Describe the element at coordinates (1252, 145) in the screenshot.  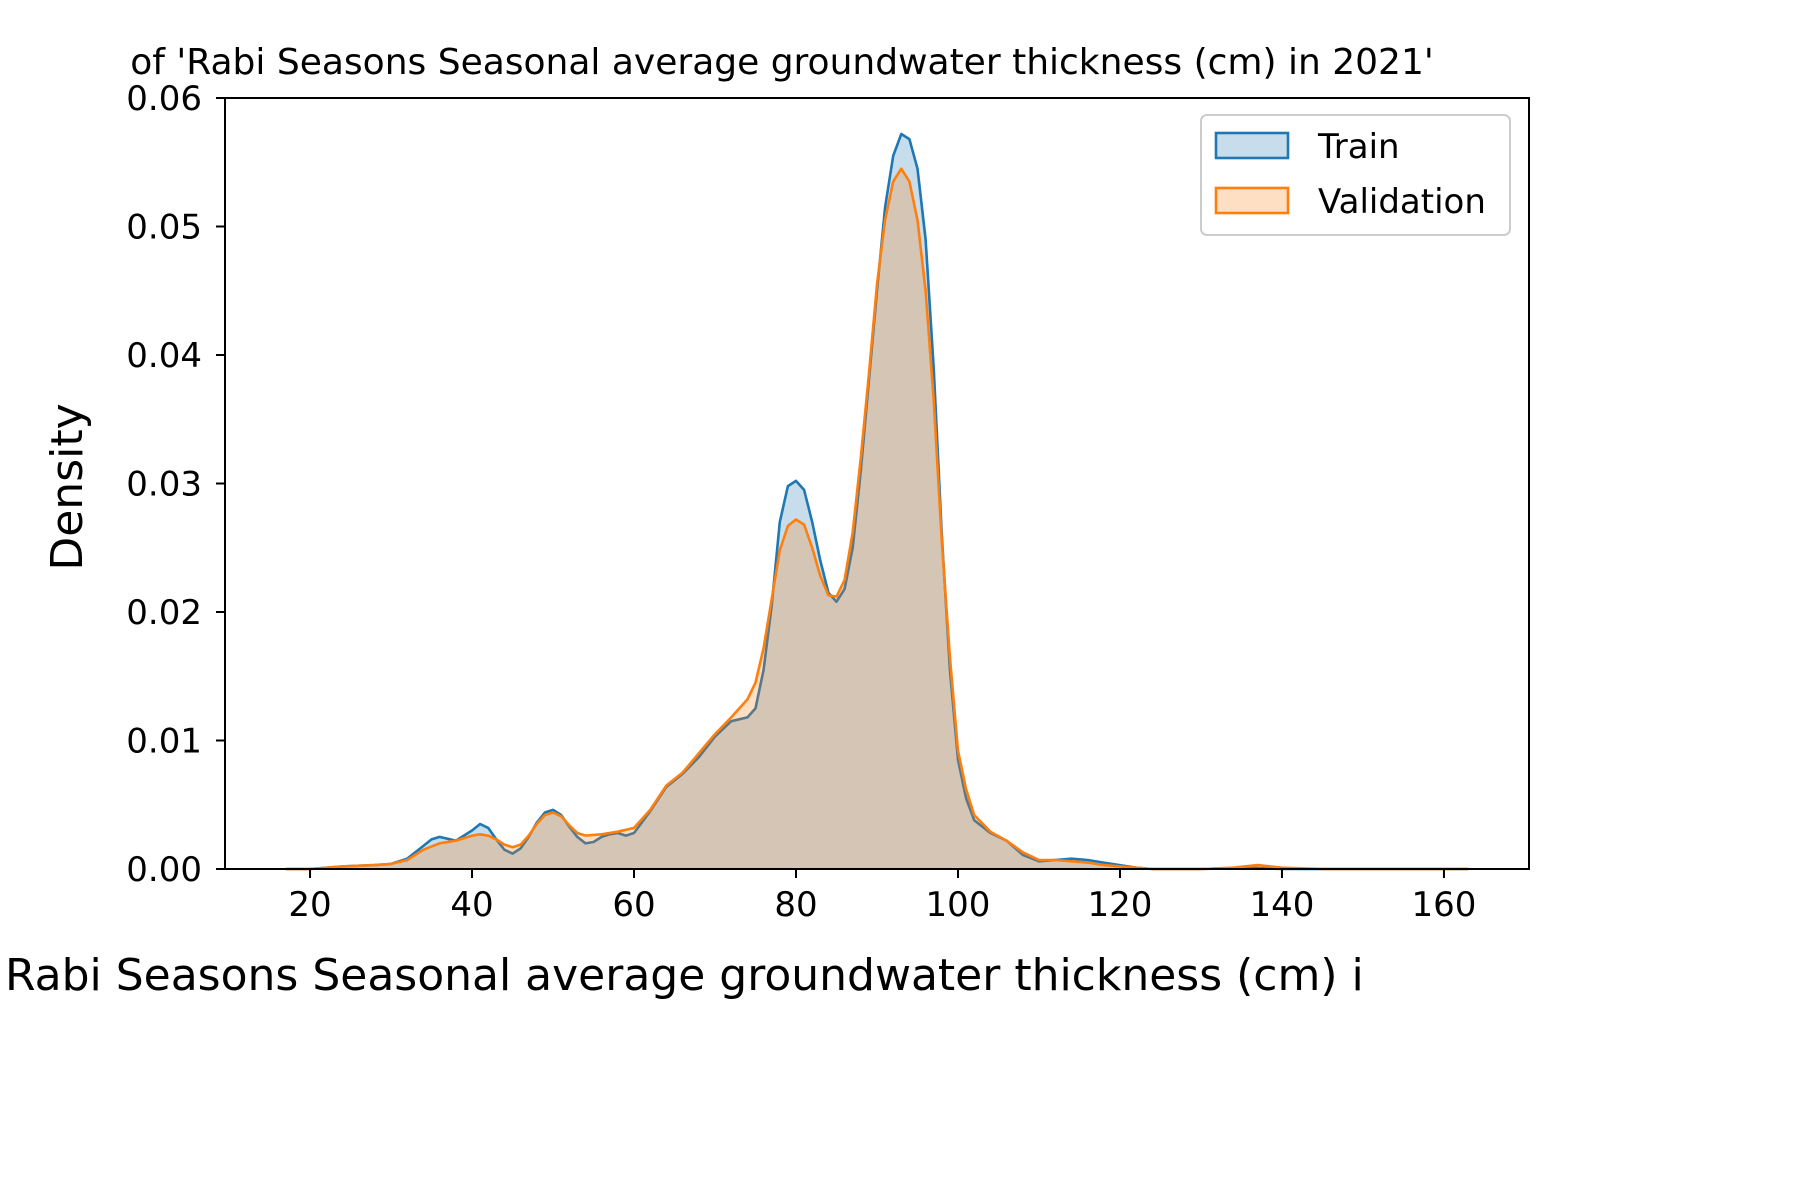
I see `legend-swatch-train` at that location.